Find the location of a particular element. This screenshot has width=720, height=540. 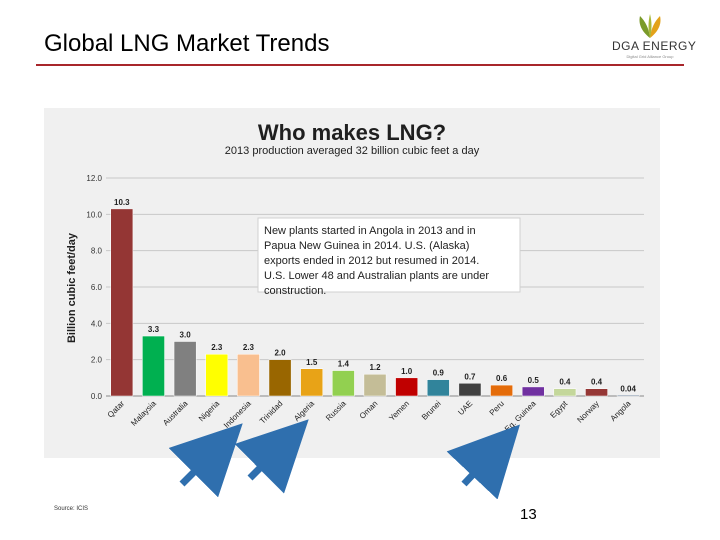

leaf-icon is located at coordinates (650, 26).